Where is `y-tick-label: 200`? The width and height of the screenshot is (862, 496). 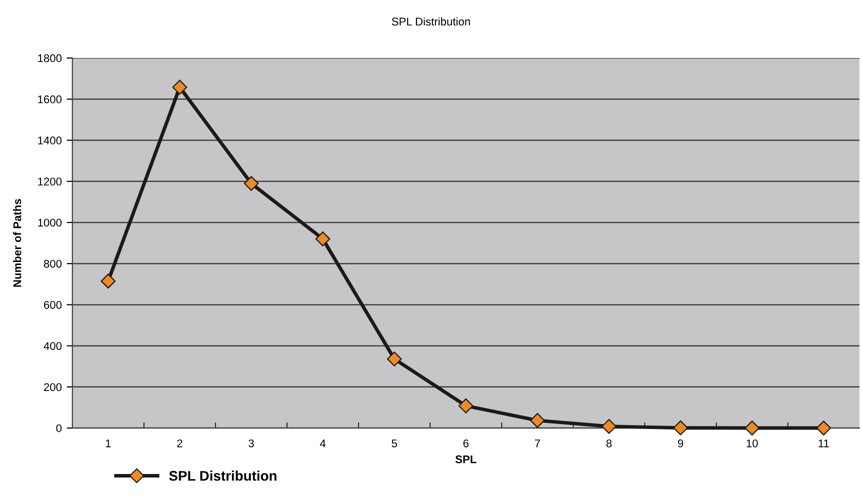 y-tick-label: 200 is located at coordinates (53, 387).